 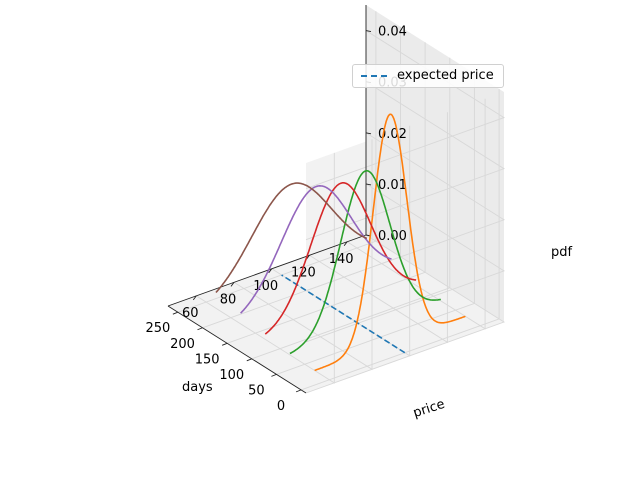 What do you see at coordinates (392, 236) in the screenshot?
I see `z-tick-label: 0.00` at bounding box center [392, 236].